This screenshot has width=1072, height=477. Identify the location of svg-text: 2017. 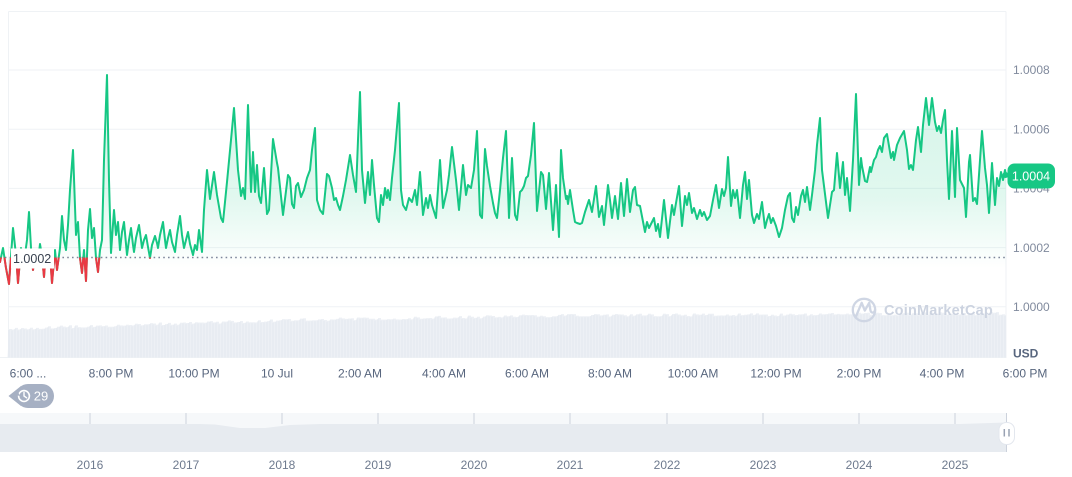
(186, 465).